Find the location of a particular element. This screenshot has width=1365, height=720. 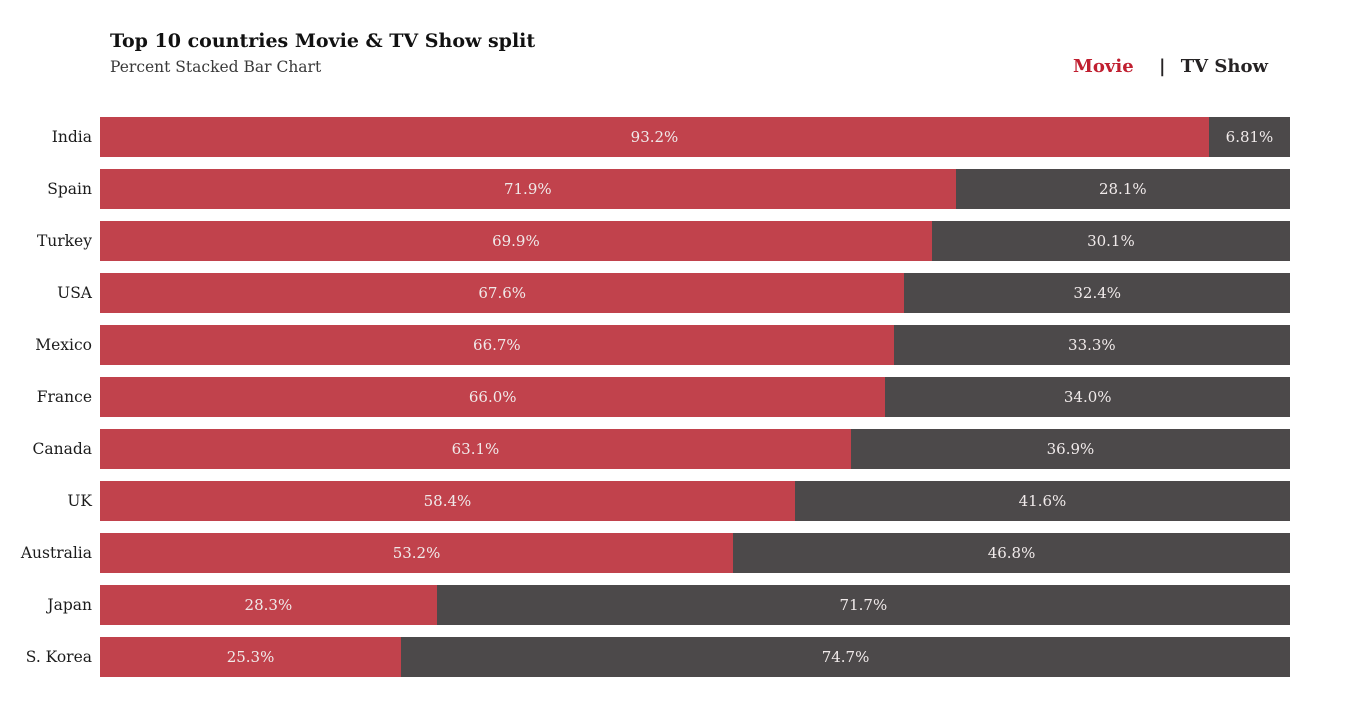

bar-row: Australia 53.2% 46.8% is located at coordinates (682, 553).